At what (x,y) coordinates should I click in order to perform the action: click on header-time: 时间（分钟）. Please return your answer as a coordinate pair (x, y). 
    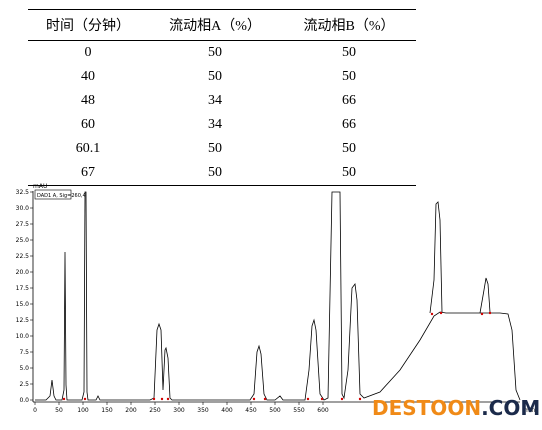
    Looking at the image, I should click on (88, 25).